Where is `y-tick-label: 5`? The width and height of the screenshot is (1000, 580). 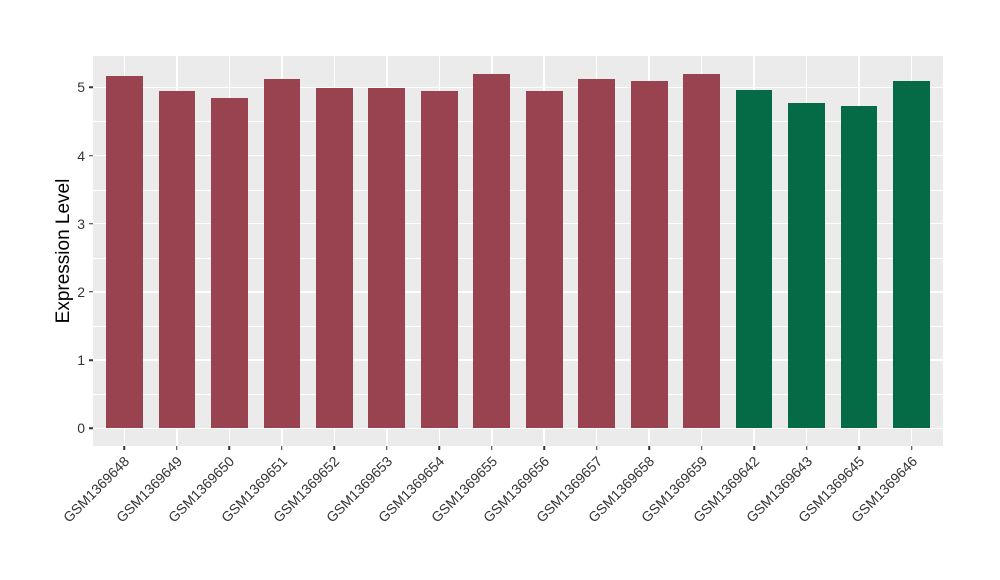 y-tick-label: 5 is located at coordinates (81, 87).